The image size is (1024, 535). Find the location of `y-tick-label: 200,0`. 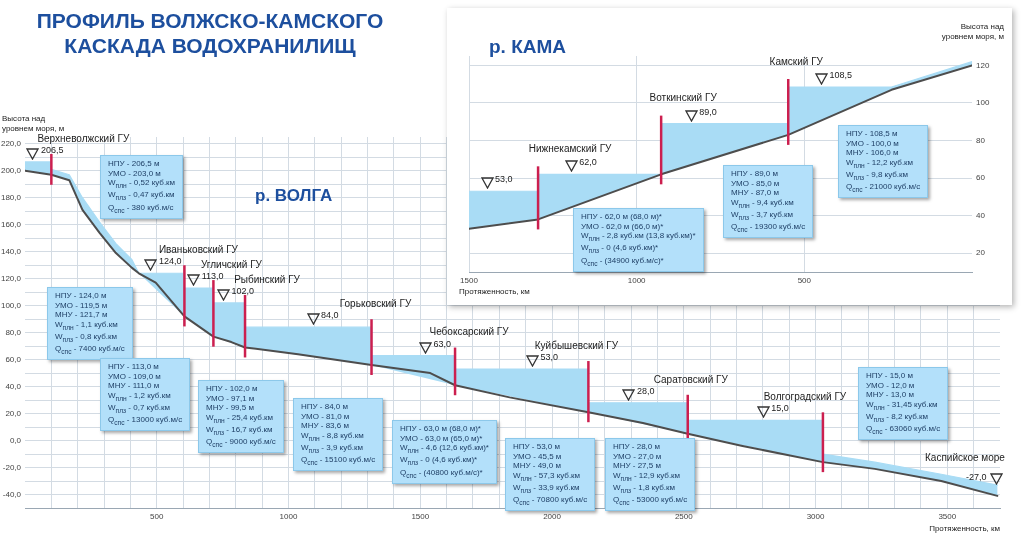

y-tick-label: 200,0 is located at coordinates (11, 170).